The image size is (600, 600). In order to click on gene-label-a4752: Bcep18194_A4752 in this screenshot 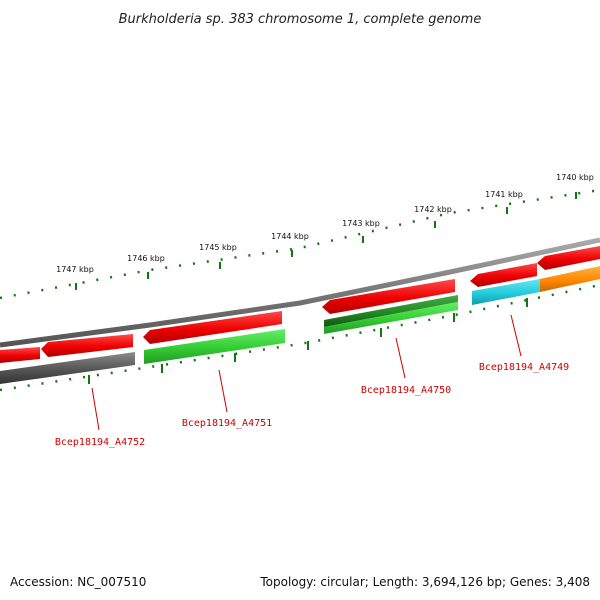, I will do `click(100, 442)`.